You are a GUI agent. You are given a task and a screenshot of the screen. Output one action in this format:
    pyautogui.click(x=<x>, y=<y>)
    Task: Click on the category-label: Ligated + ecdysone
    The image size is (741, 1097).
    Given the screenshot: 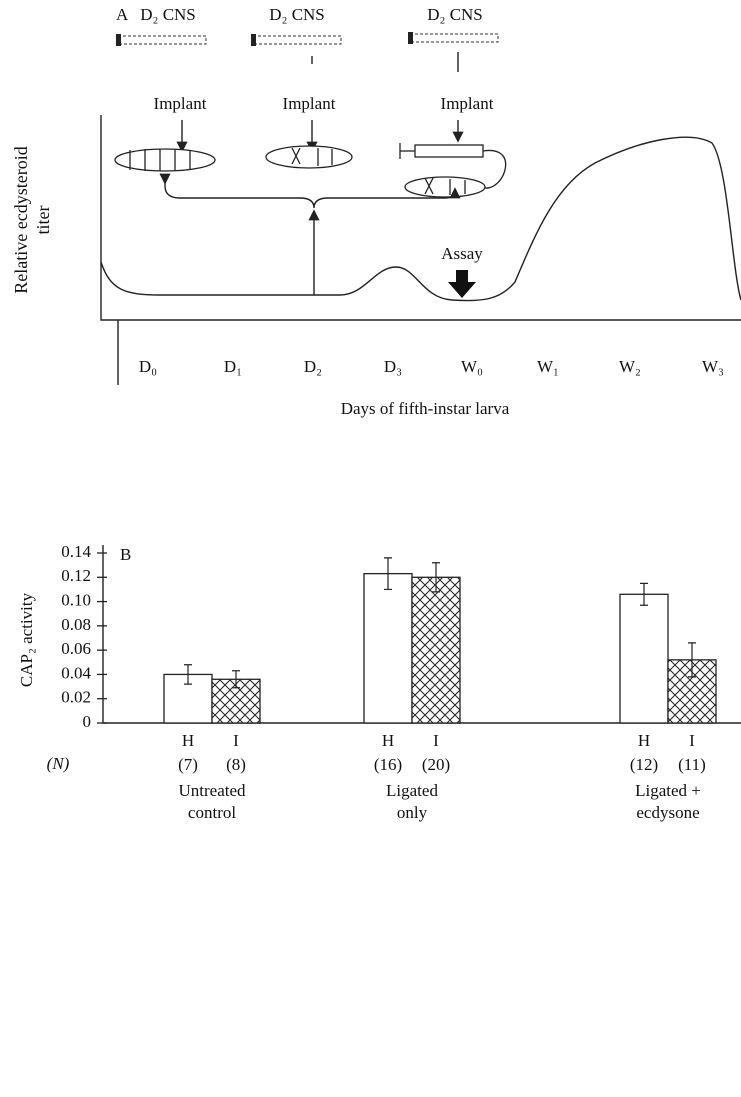 What is the action you would take?
    pyautogui.click(x=668, y=801)
    